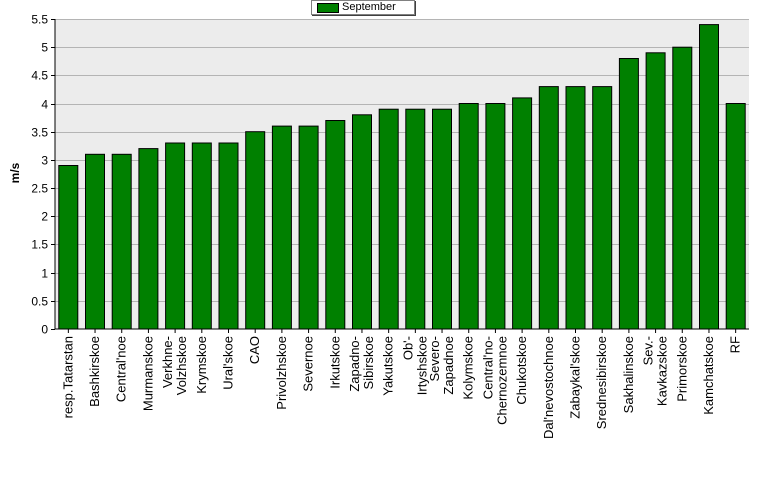  I want to click on x-tick-label-line: Srednesibirskoe, so click(601, 382).